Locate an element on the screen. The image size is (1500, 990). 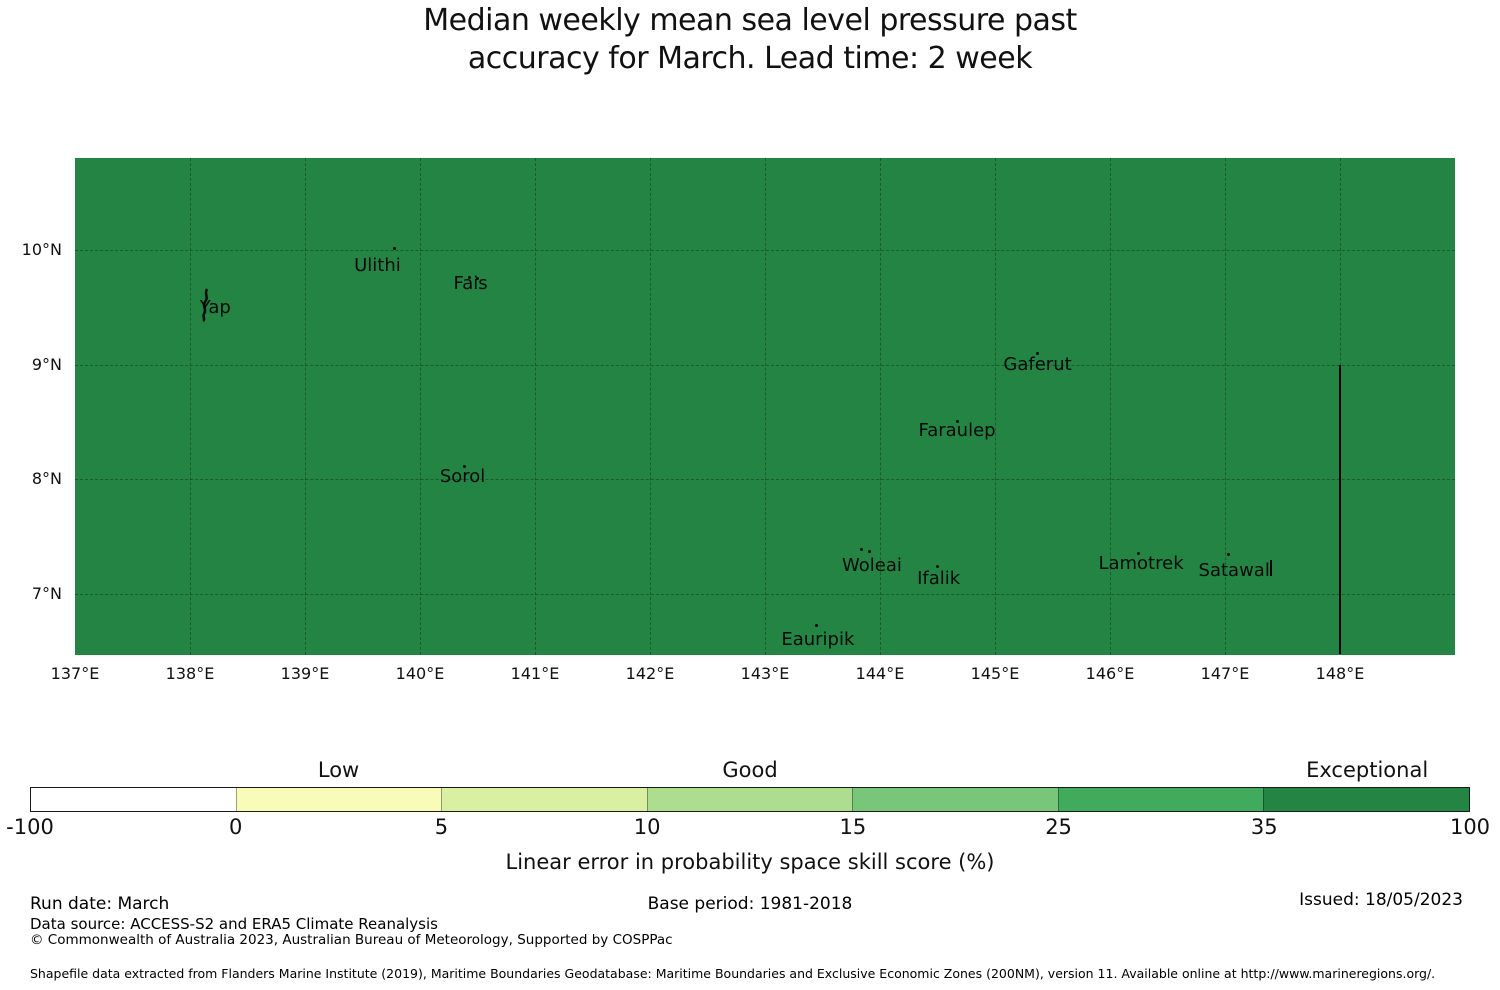
colorbar is located at coordinates (750, 799).